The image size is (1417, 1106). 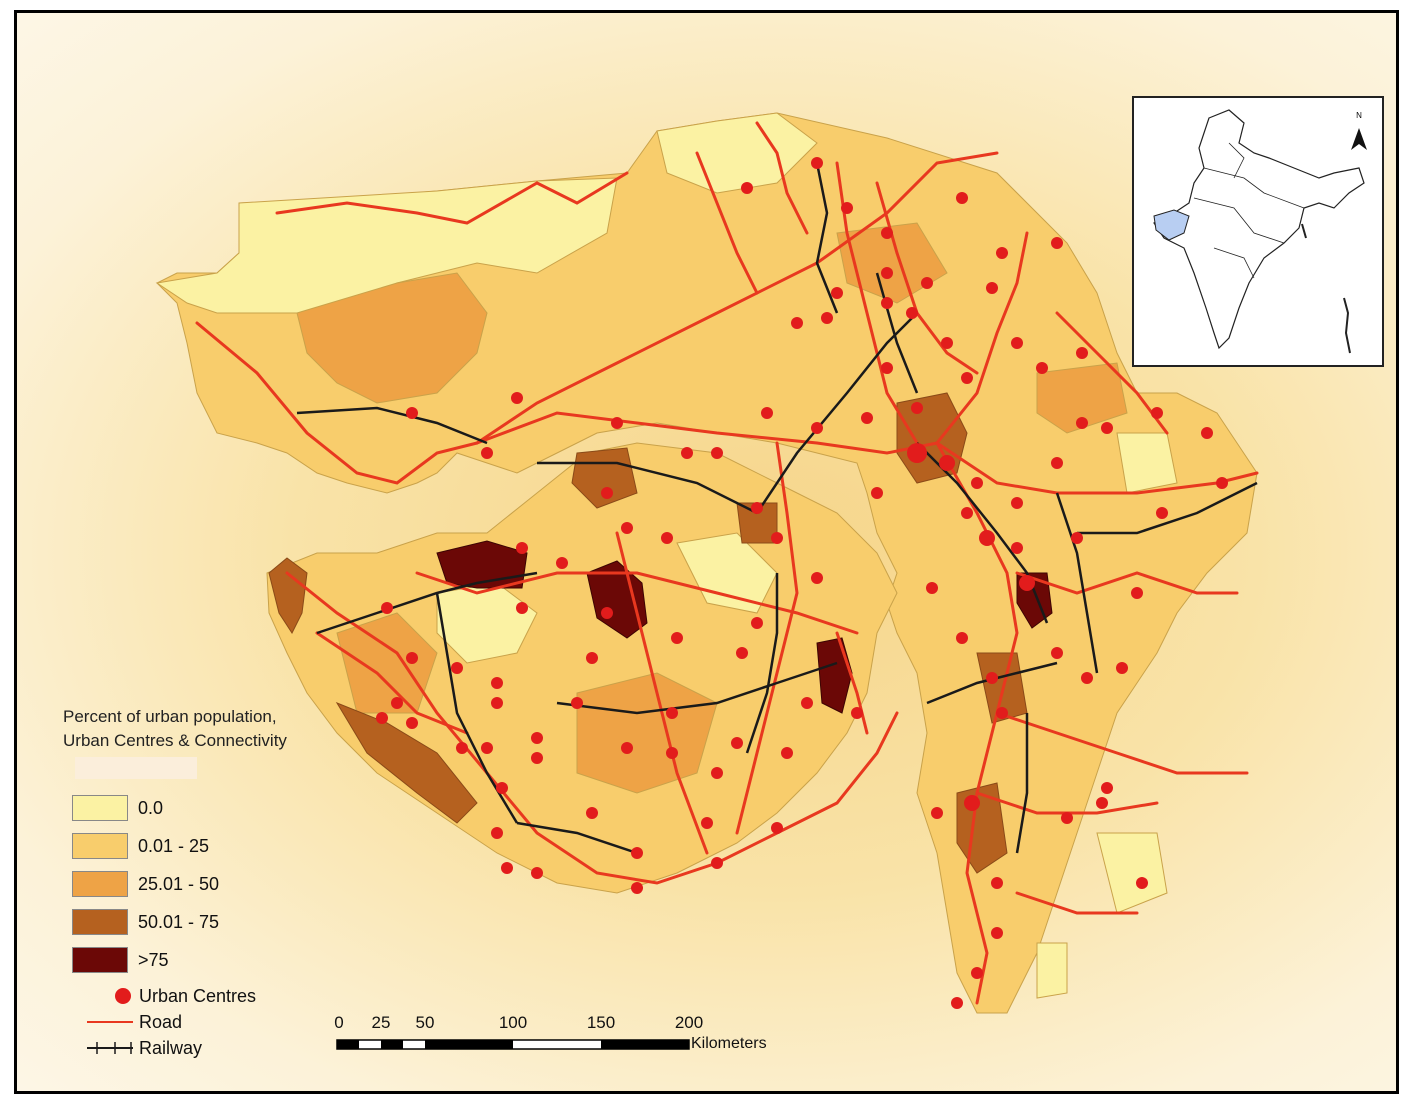 What do you see at coordinates (175, 740) in the screenshot?
I see `legend-title-line2: Urban Centres & Connectivity` at bounding box center [175, 740].